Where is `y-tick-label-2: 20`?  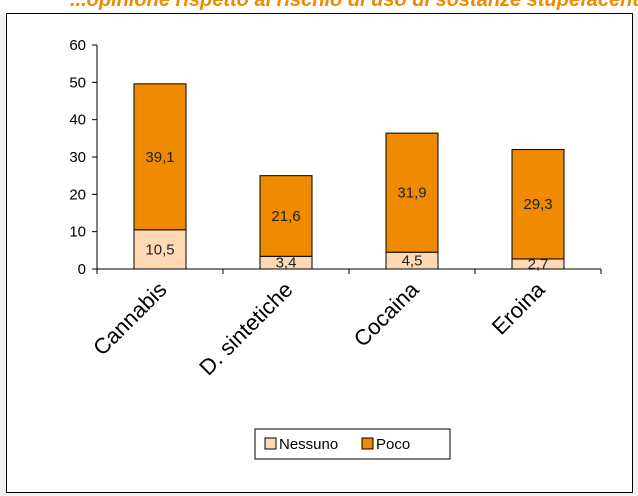 y-tick-label-2: 20 is located at coordinates (77, 194).